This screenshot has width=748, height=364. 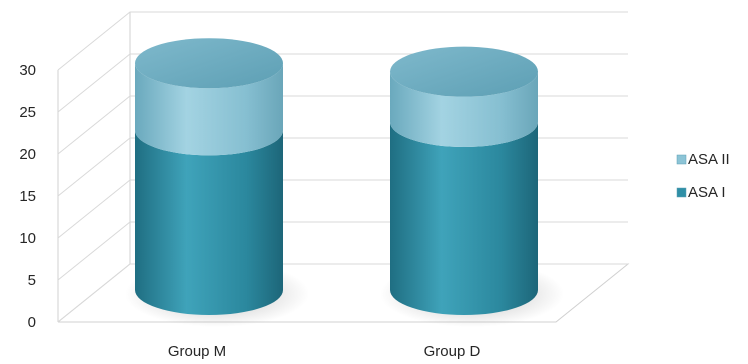 I want to click on x-category-label: Group M, so click(x=197, y=351).